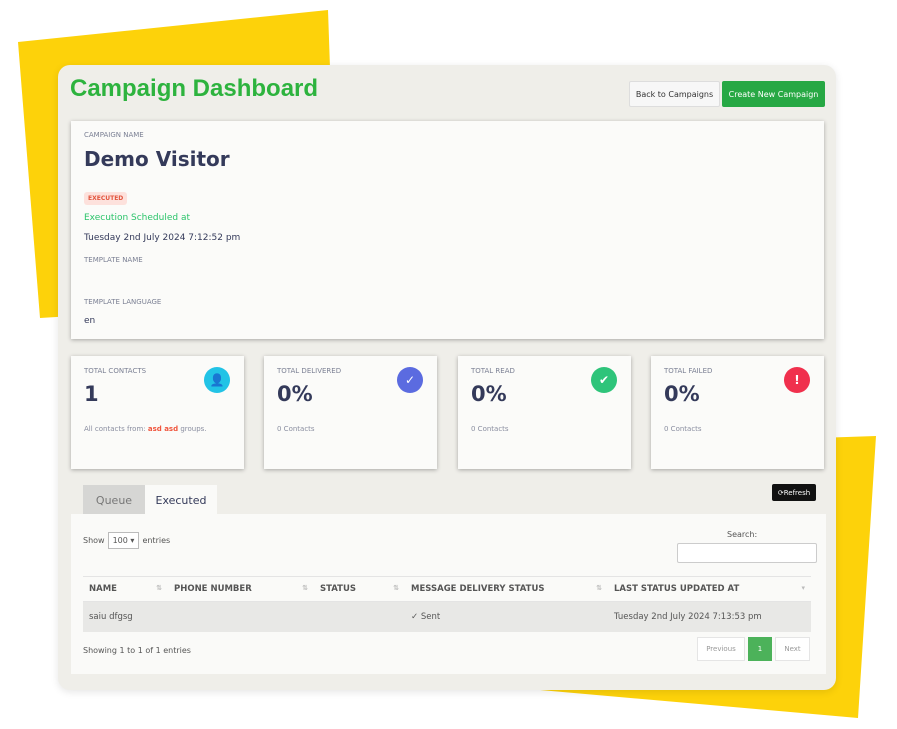  What do you see at coordinates (120, 540) in the screenshot?
I see `entries-value: 100` at bounding box center [120, 540].